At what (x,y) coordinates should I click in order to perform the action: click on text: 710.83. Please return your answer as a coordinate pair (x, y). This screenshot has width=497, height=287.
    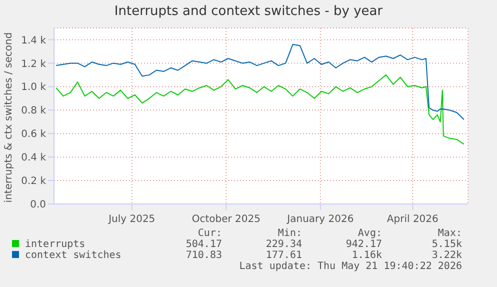
    Looking at the image, I should click on (203, 255).